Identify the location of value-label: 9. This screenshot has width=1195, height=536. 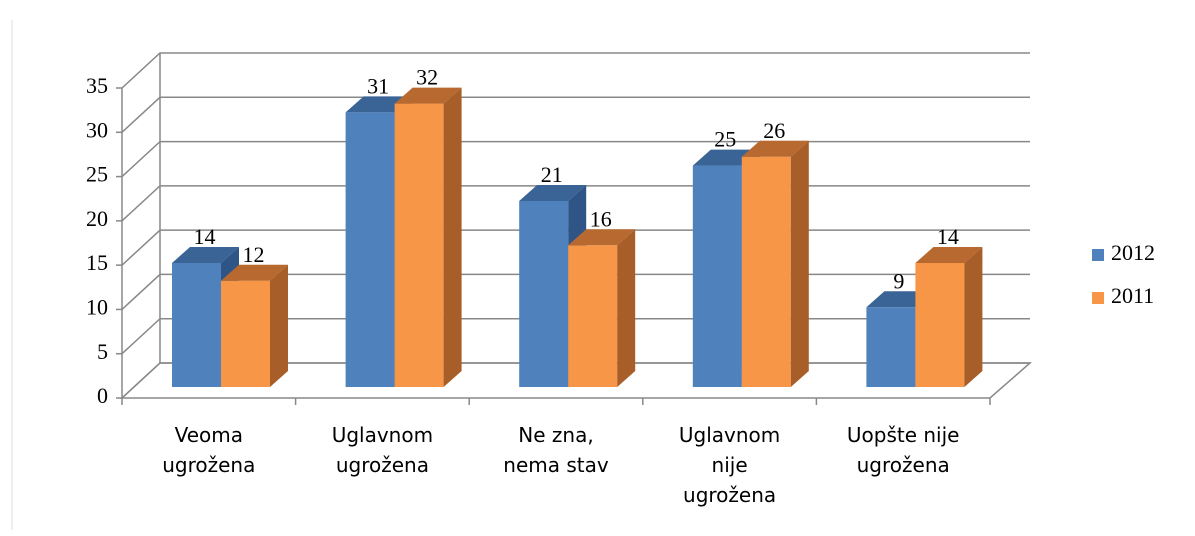
(898, 280).